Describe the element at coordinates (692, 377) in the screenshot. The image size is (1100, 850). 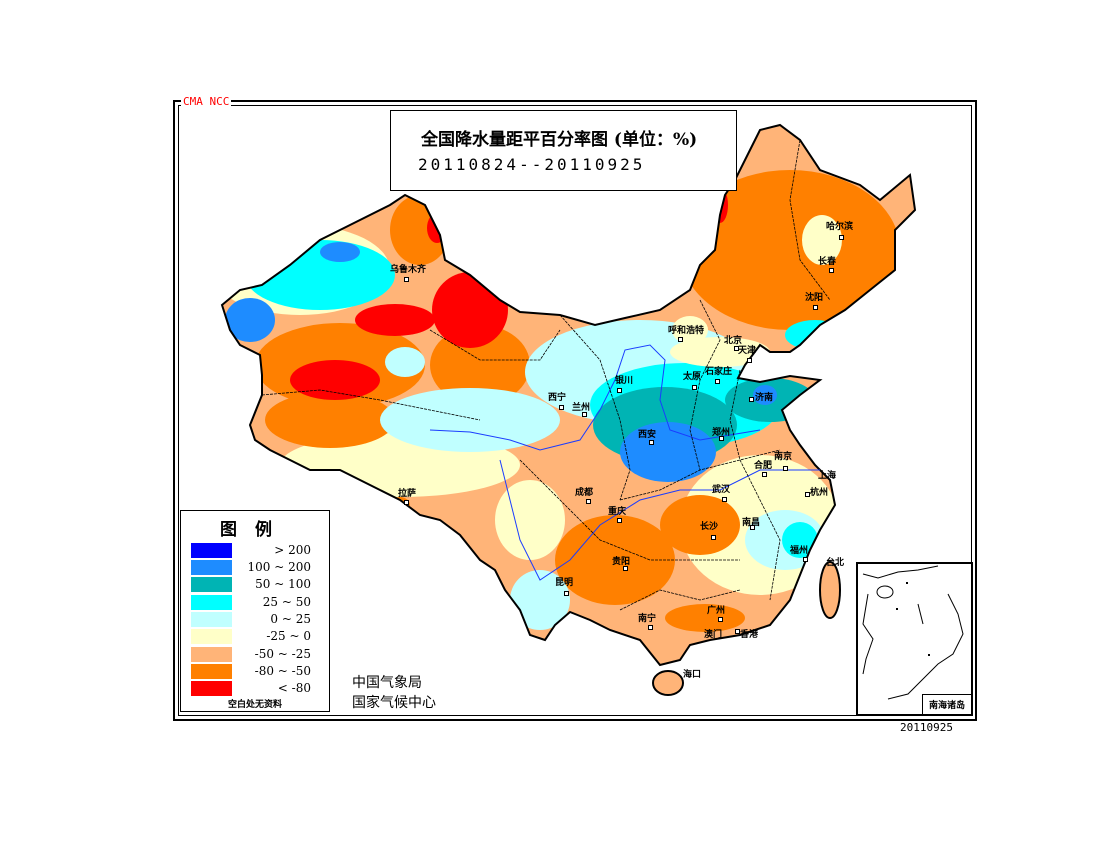
I see `city-label: 太原` at that location.